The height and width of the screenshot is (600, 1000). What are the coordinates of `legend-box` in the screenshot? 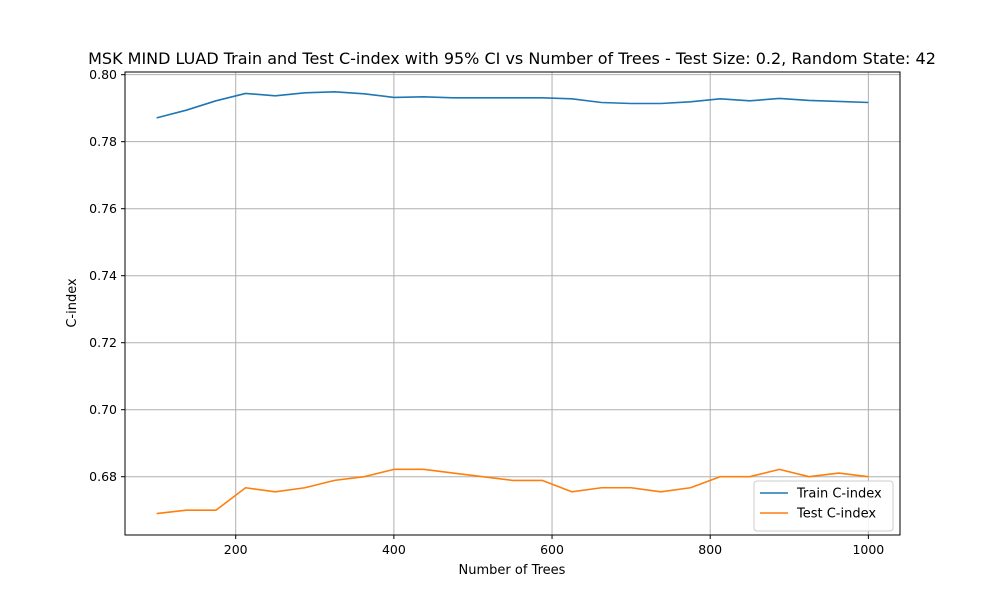 It's located at (823, 506).